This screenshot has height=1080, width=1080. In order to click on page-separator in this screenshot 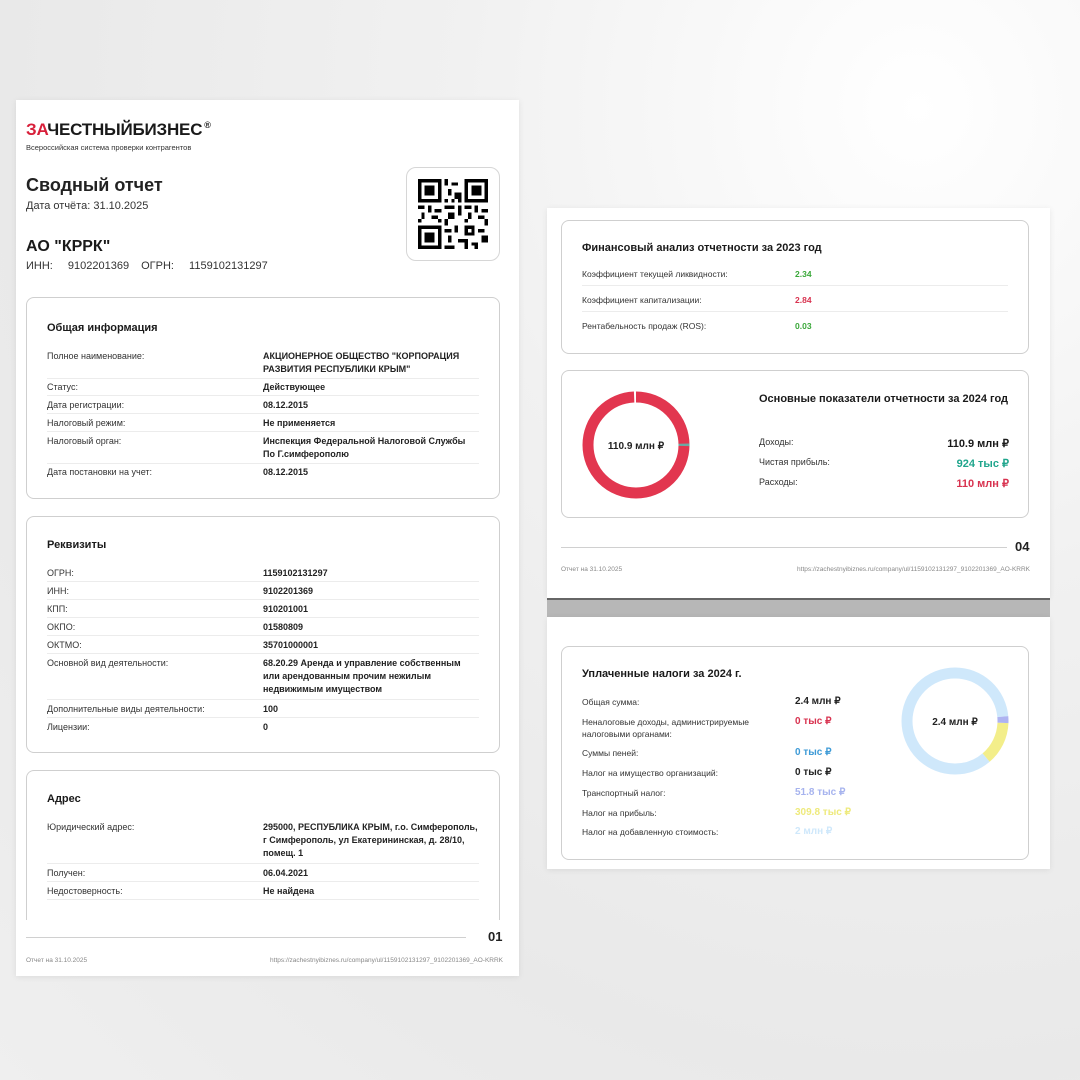, I will do `click(798, 607)`.